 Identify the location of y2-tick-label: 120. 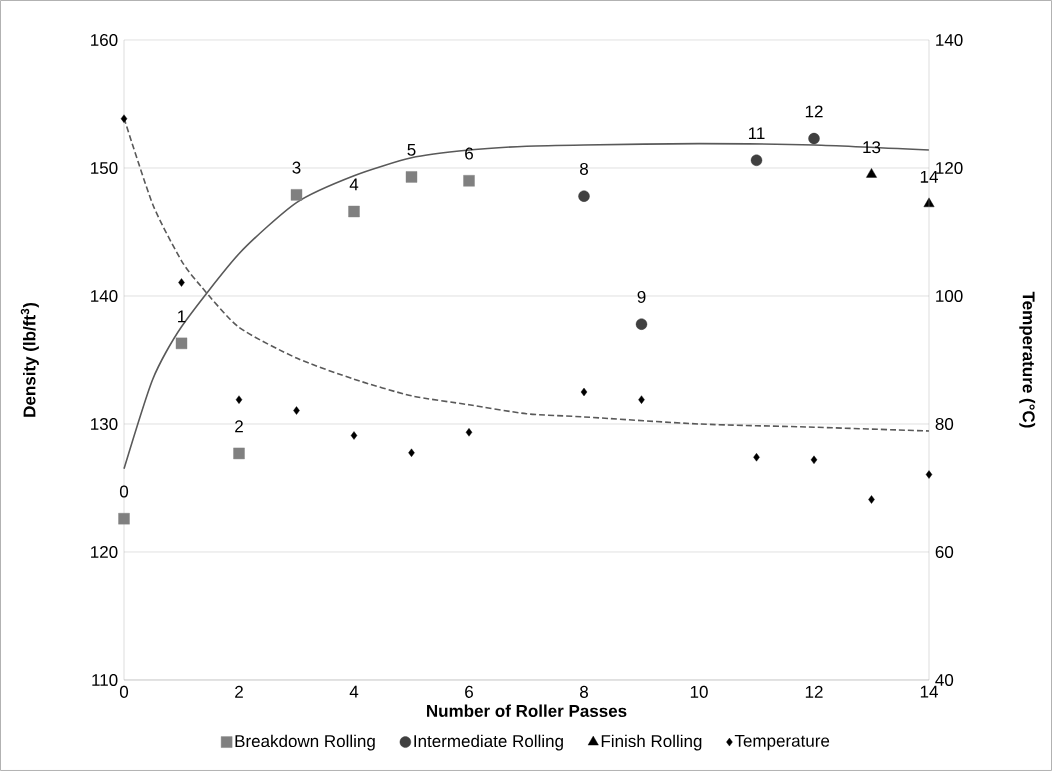
(949, 168).